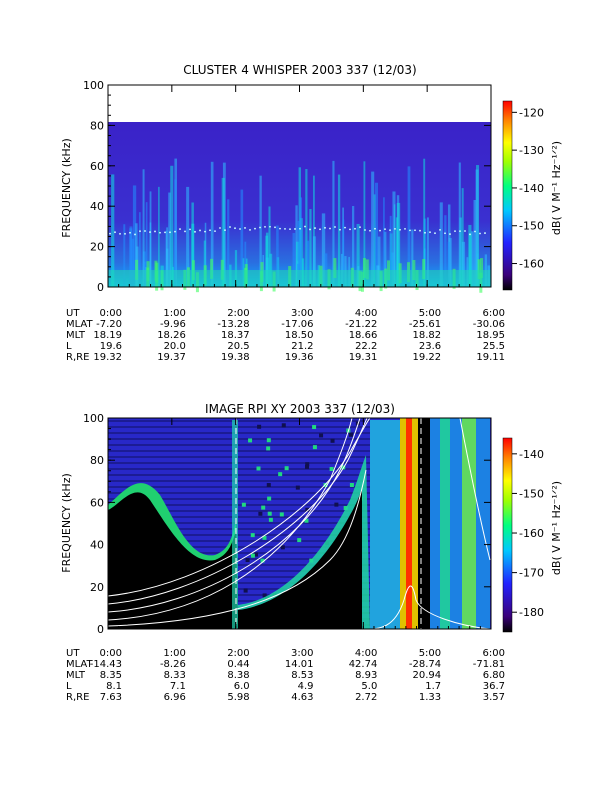 The image size is (600, 800). I want to click on ephemeris-value: 3.57, so click(494, 697).